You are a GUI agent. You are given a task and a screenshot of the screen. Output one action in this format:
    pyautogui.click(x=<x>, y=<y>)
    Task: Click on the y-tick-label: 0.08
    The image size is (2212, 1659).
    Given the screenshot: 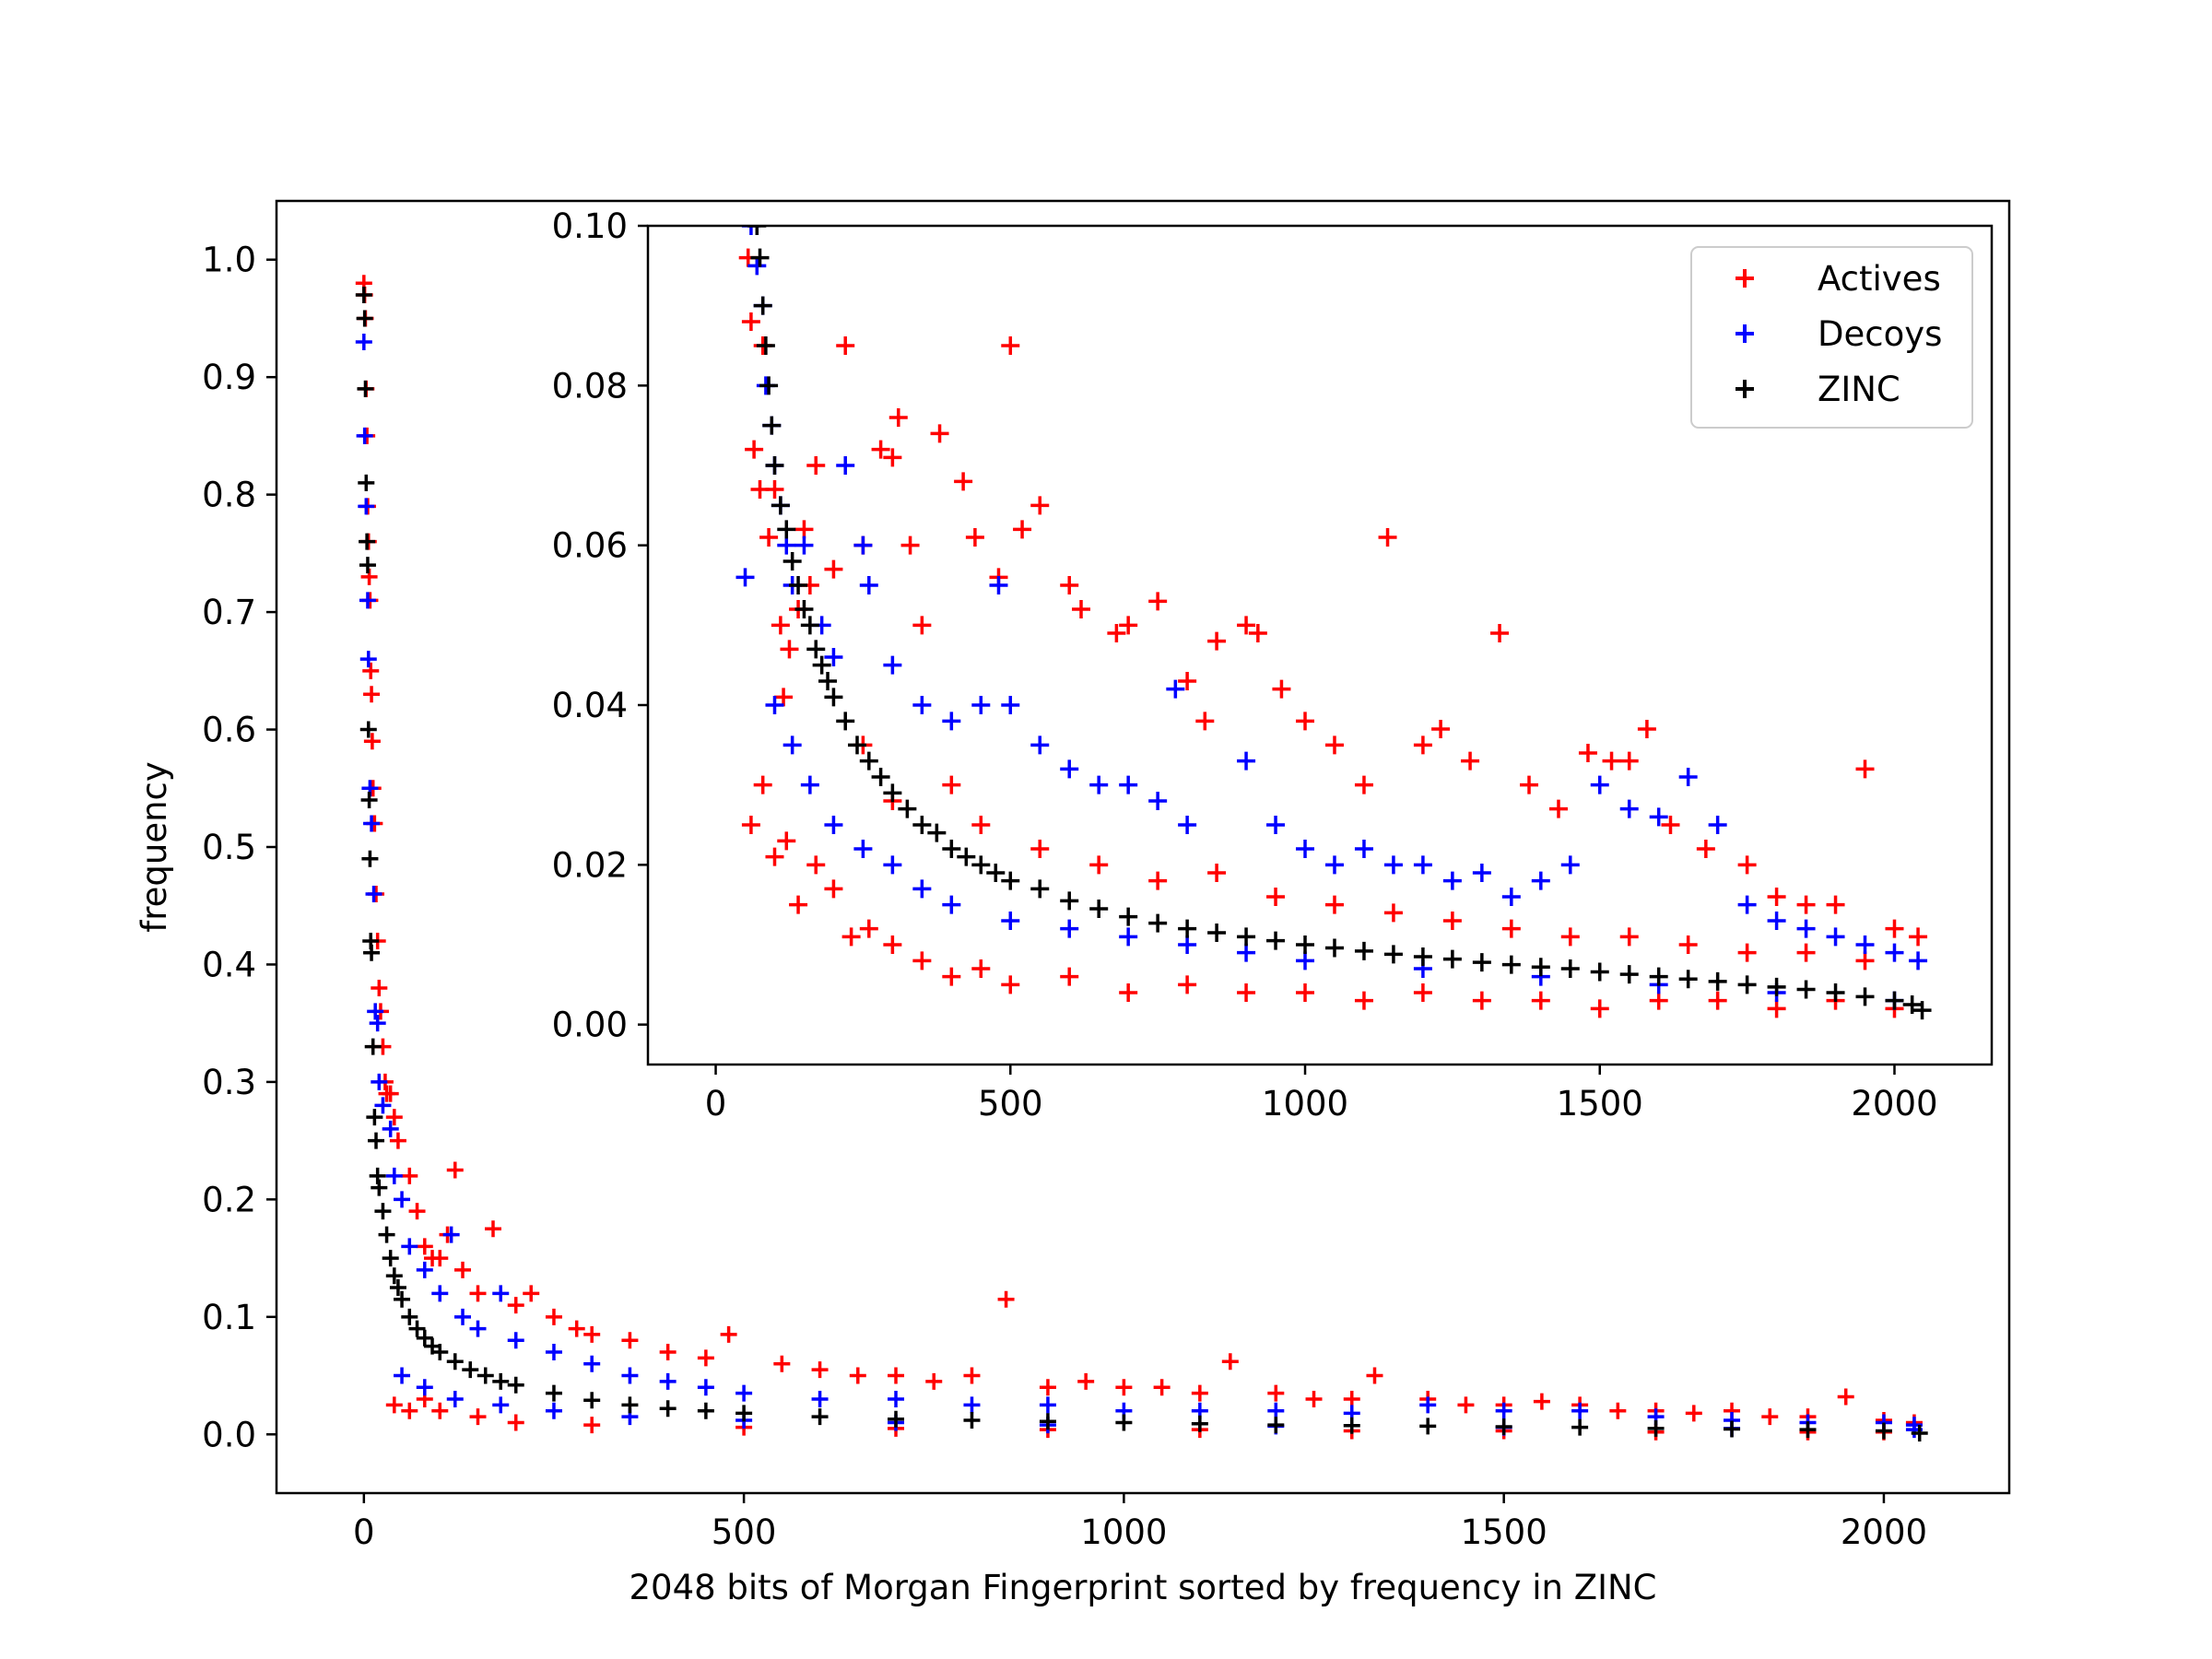 What is the action you would take?
    pyautogui.click(x=590, y=386)
    